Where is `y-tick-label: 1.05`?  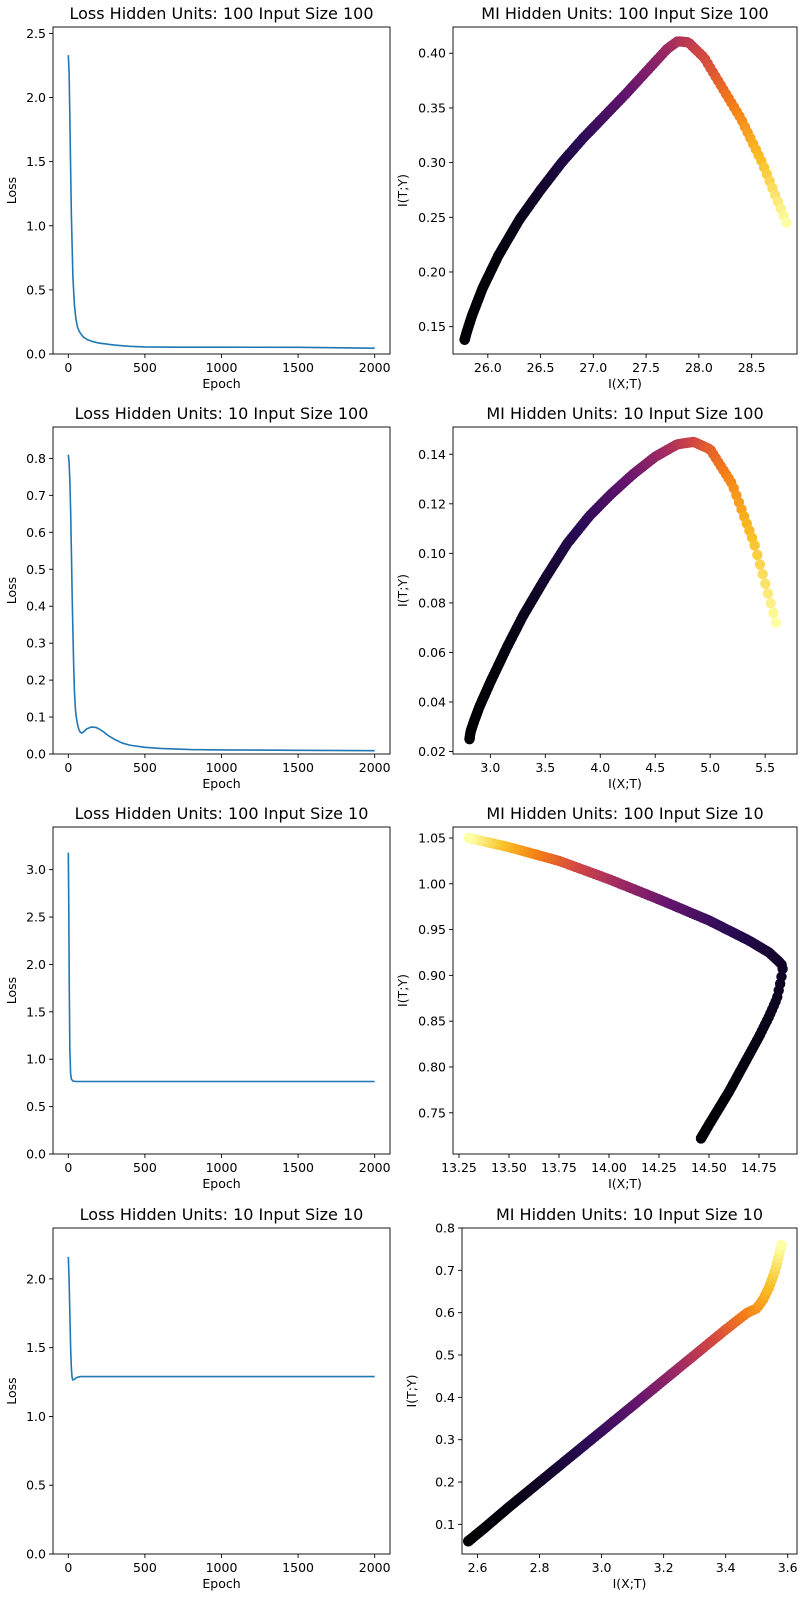
y-tick-label: 1.05 is located at coordinates (432, 837).